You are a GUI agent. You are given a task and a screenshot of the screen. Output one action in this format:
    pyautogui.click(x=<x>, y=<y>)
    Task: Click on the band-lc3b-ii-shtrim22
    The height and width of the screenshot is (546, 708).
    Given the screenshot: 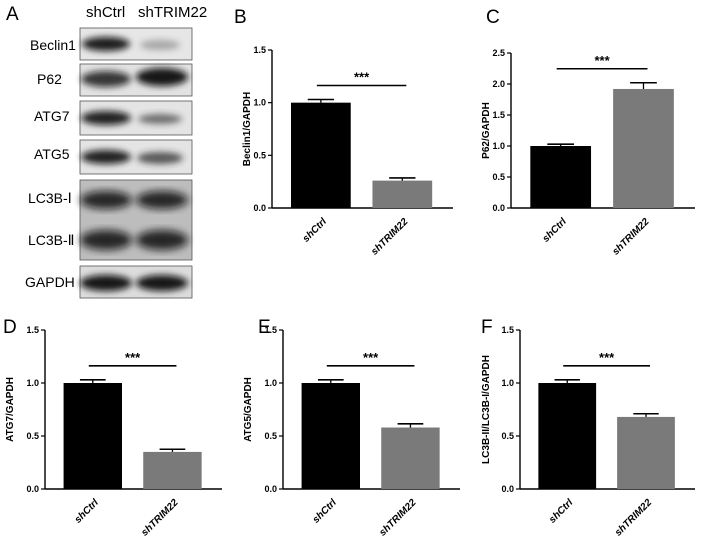 What is the action you would take?
    pyautogui.click(x=162, y=240)
    